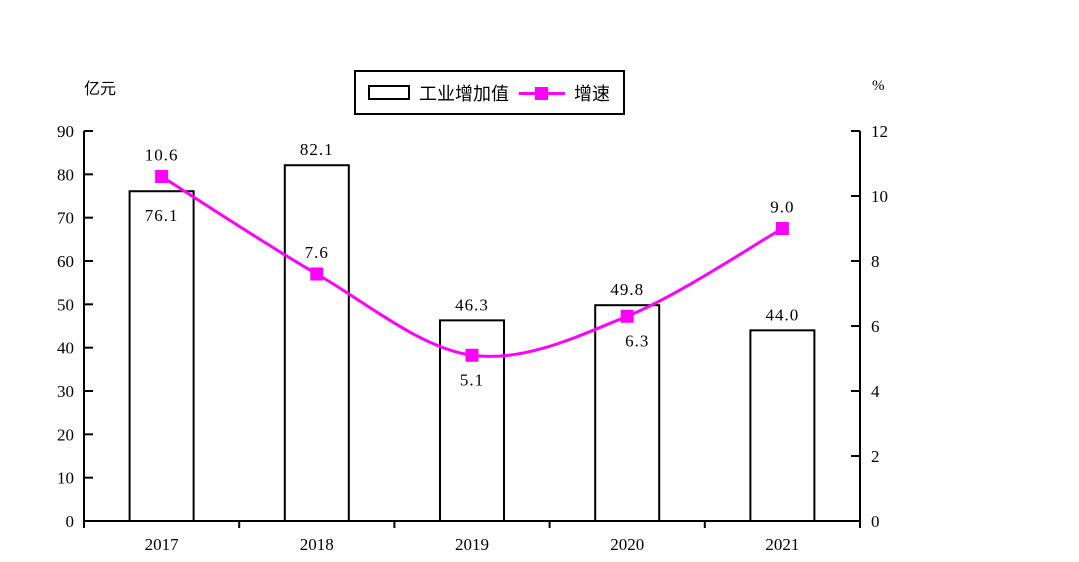 This screenshot has height=562, width=1079. Describe the element at coordinates (65, 391) in the screenshot. I see `left-axis-tick-label: 30` at that location.